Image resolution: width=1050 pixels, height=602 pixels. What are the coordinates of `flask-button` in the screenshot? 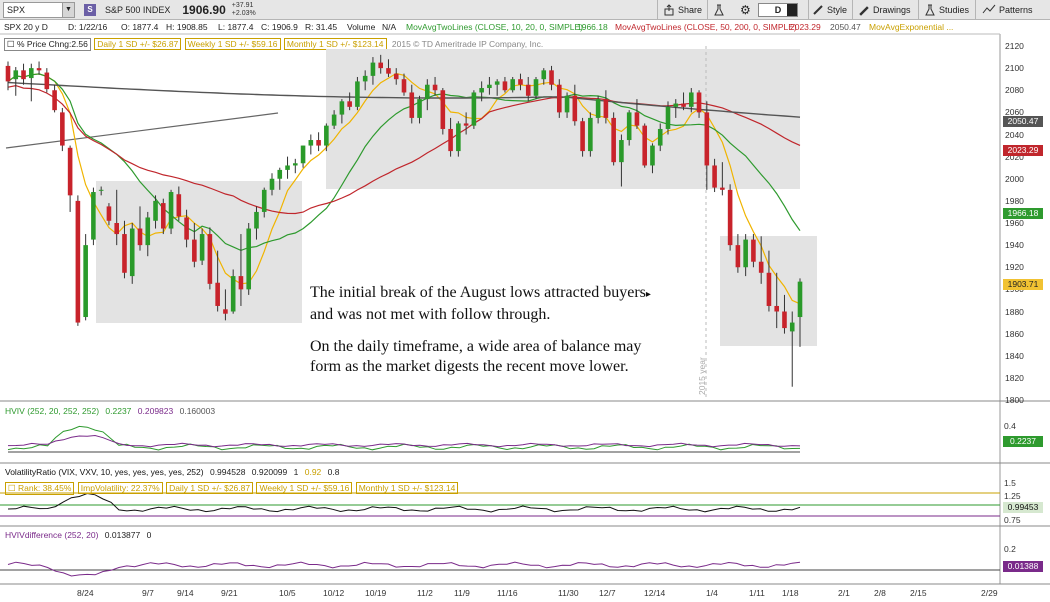 It's located at (719, 10).